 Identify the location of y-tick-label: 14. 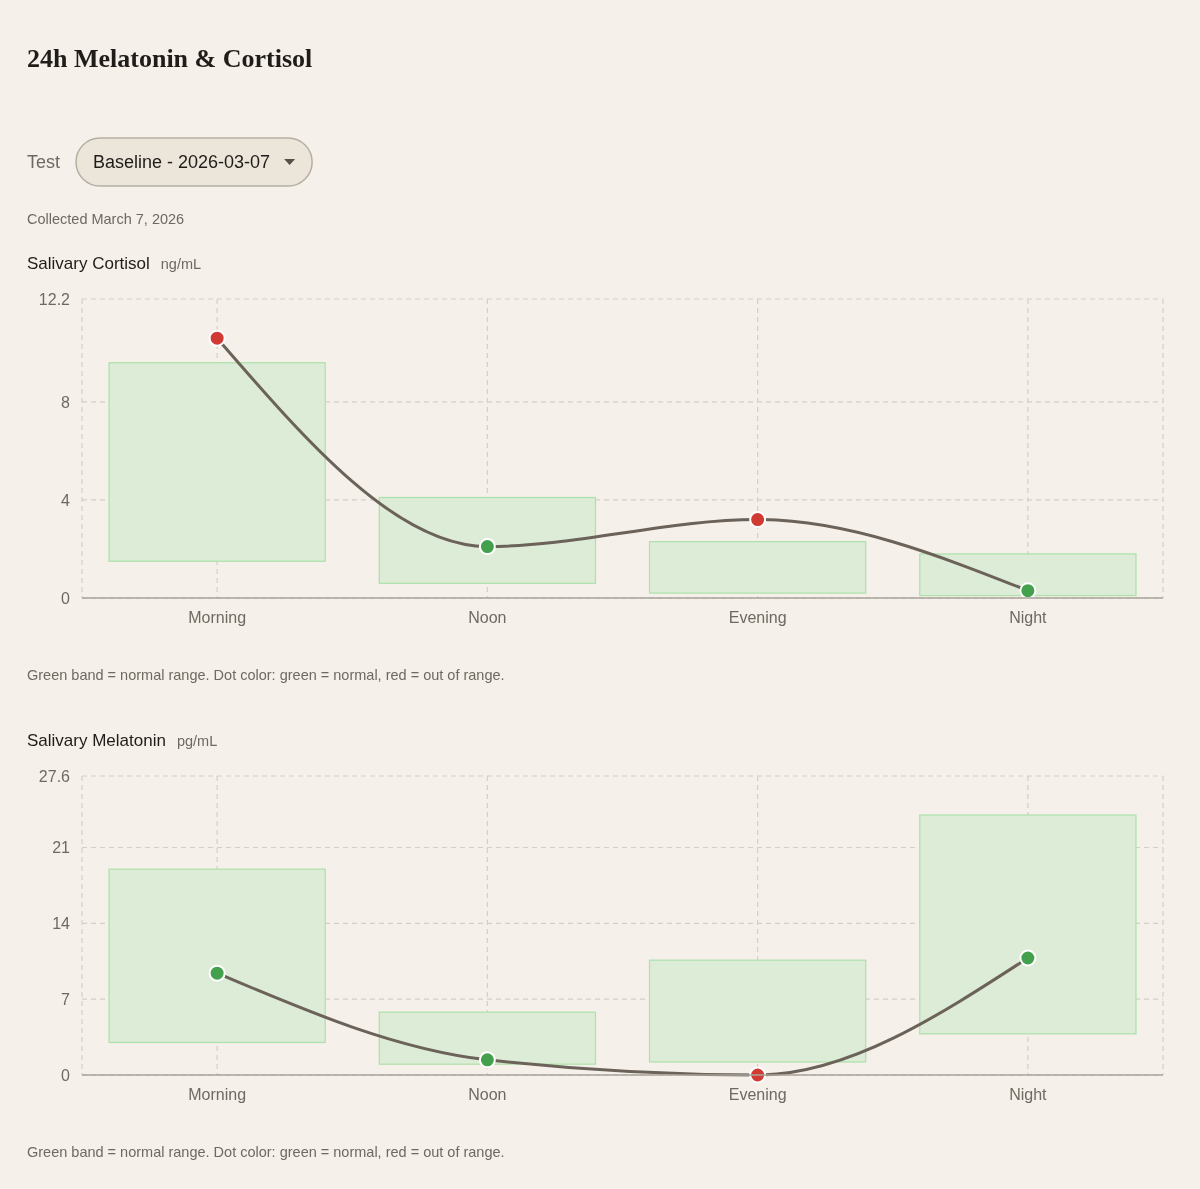
(61, 923).